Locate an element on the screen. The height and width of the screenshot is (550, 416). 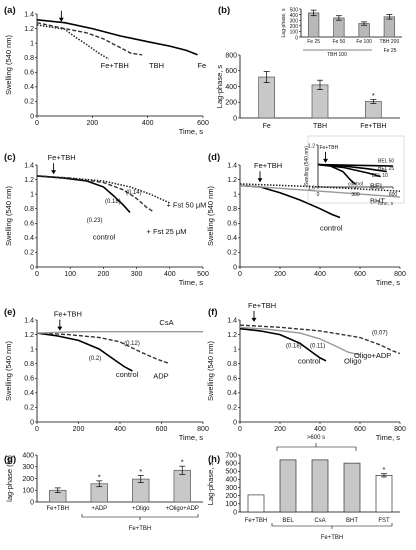
category-label: Fe is located at coordinates (267, 126).